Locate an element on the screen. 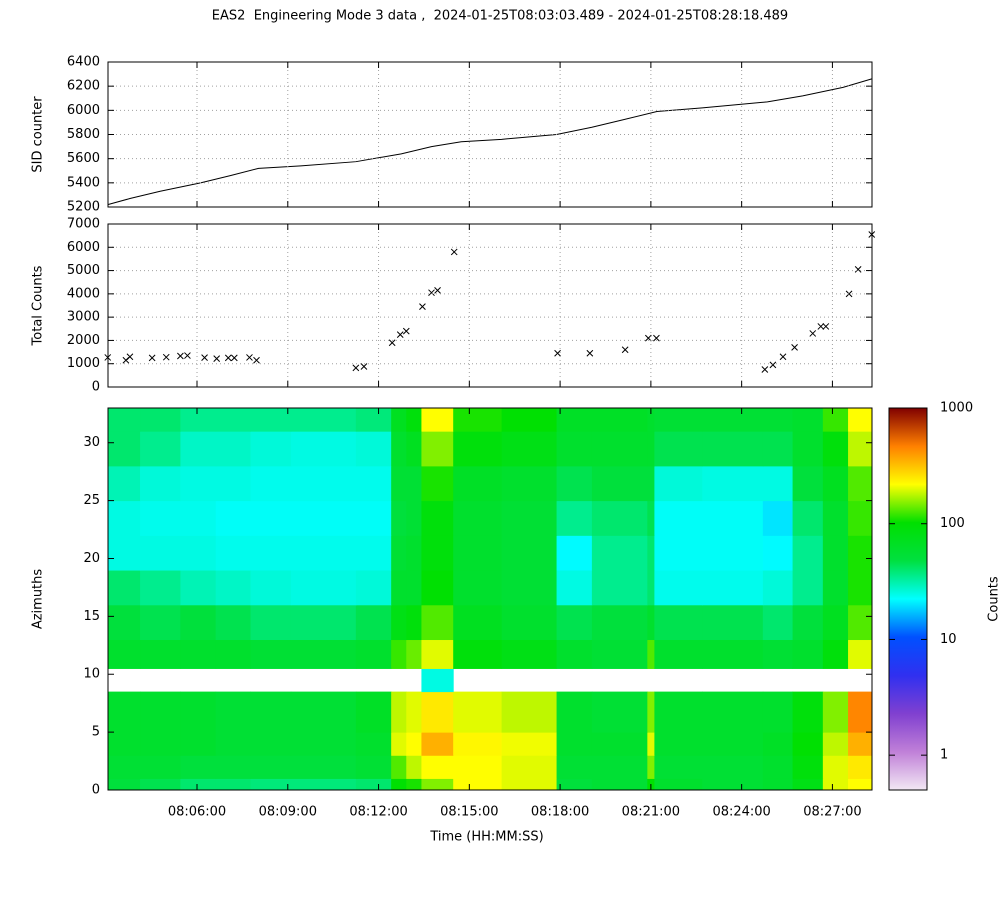  y-tick-label: 5 is located at coordinates (96, 732).